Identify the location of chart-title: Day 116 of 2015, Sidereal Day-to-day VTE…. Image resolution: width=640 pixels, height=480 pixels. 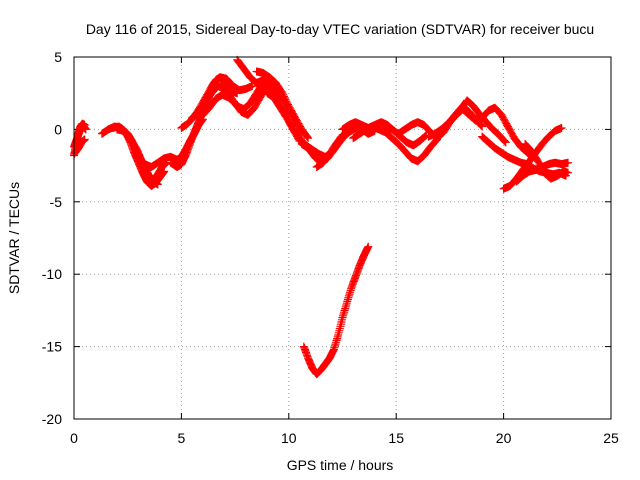
(340, 29).